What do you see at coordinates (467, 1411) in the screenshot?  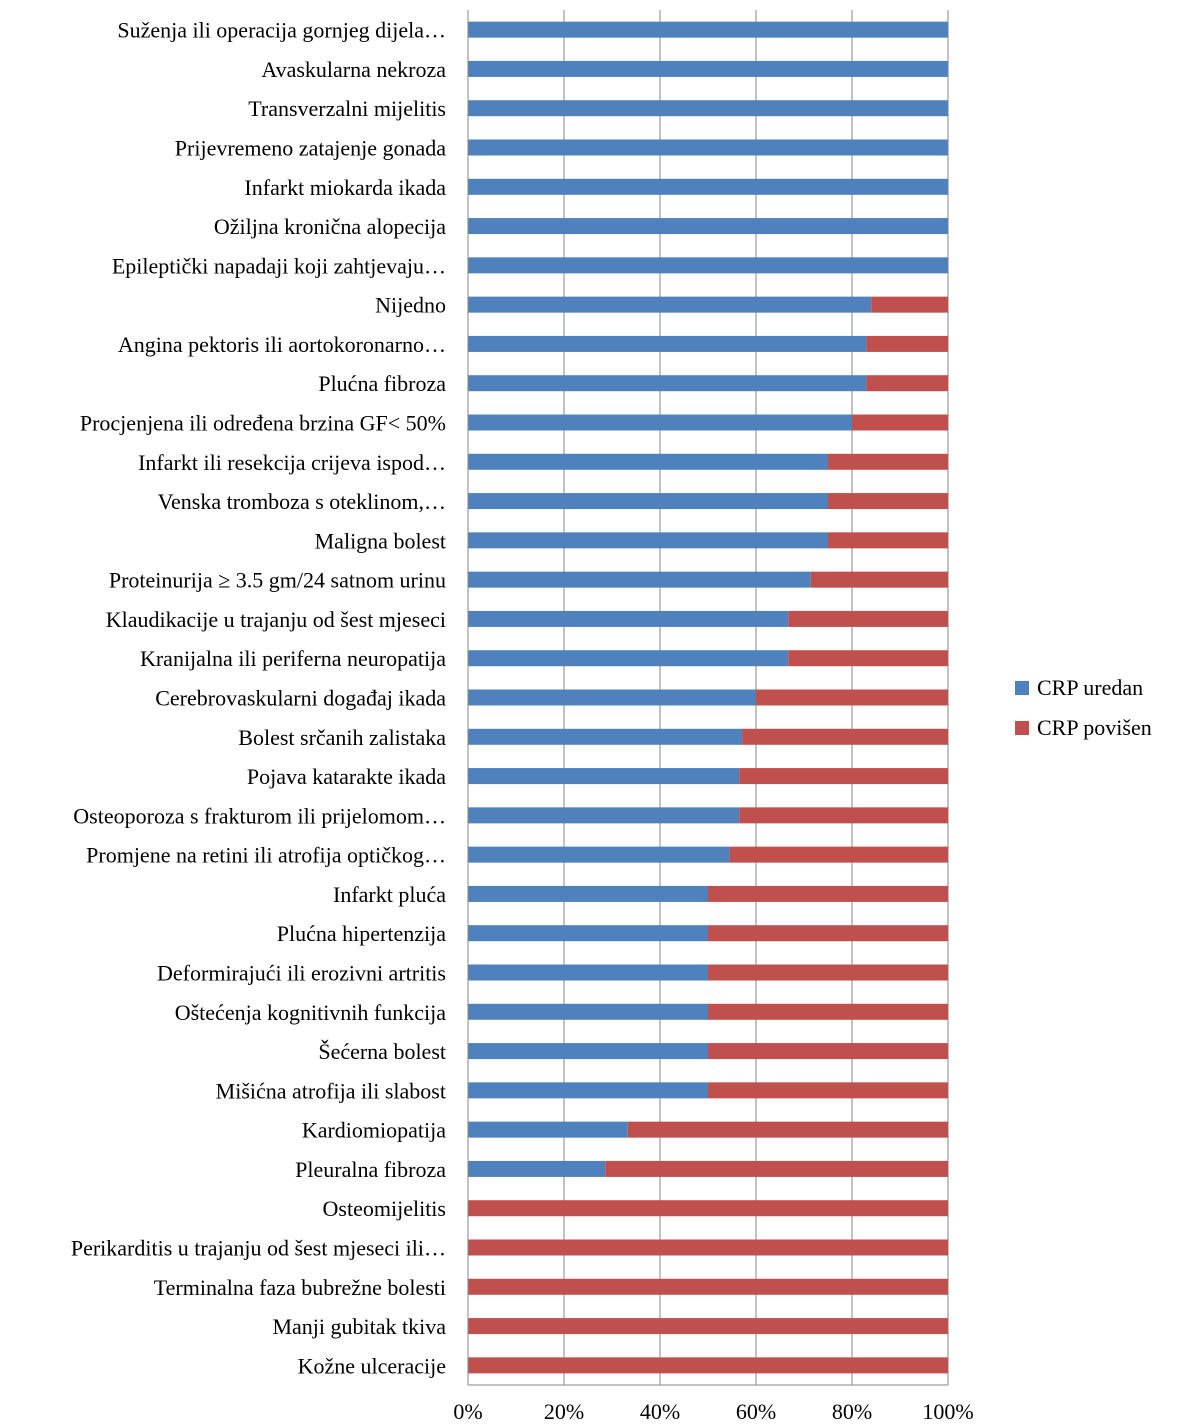 I see `x-tick-label: 0%` at bounding box center [467, 1411].